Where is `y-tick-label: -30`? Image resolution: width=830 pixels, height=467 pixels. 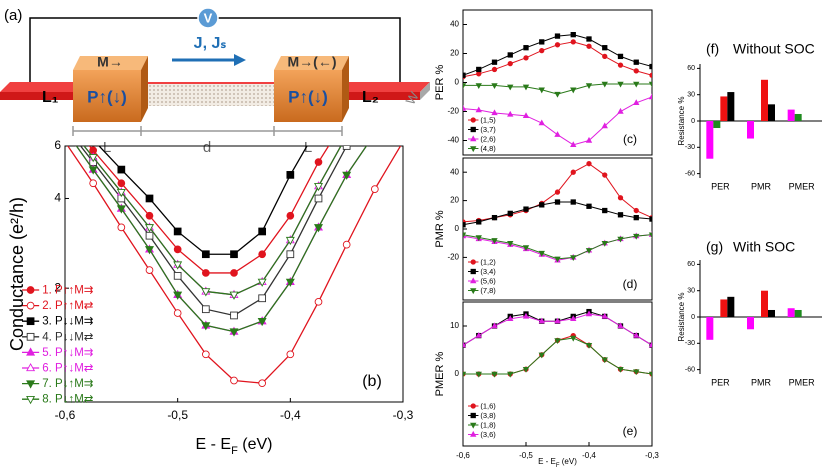
y-tick-label: -30 is located at coordinates (690, 147).